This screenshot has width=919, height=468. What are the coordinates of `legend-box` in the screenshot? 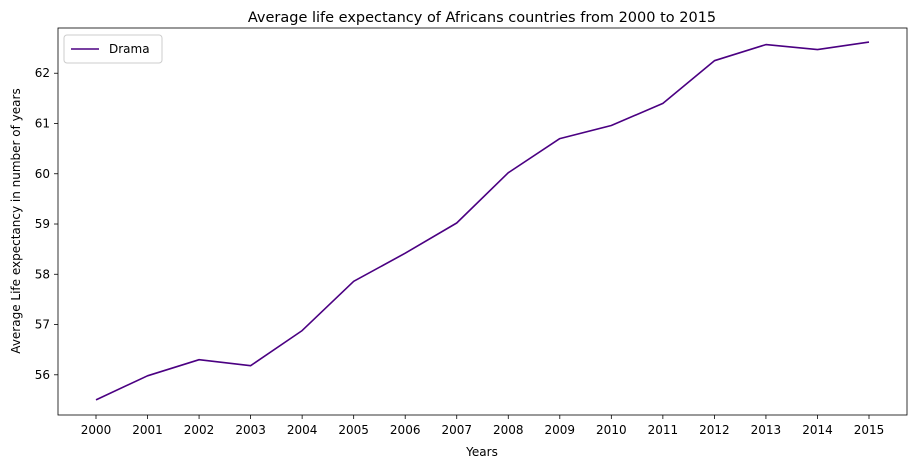 It's located at (113, 49).